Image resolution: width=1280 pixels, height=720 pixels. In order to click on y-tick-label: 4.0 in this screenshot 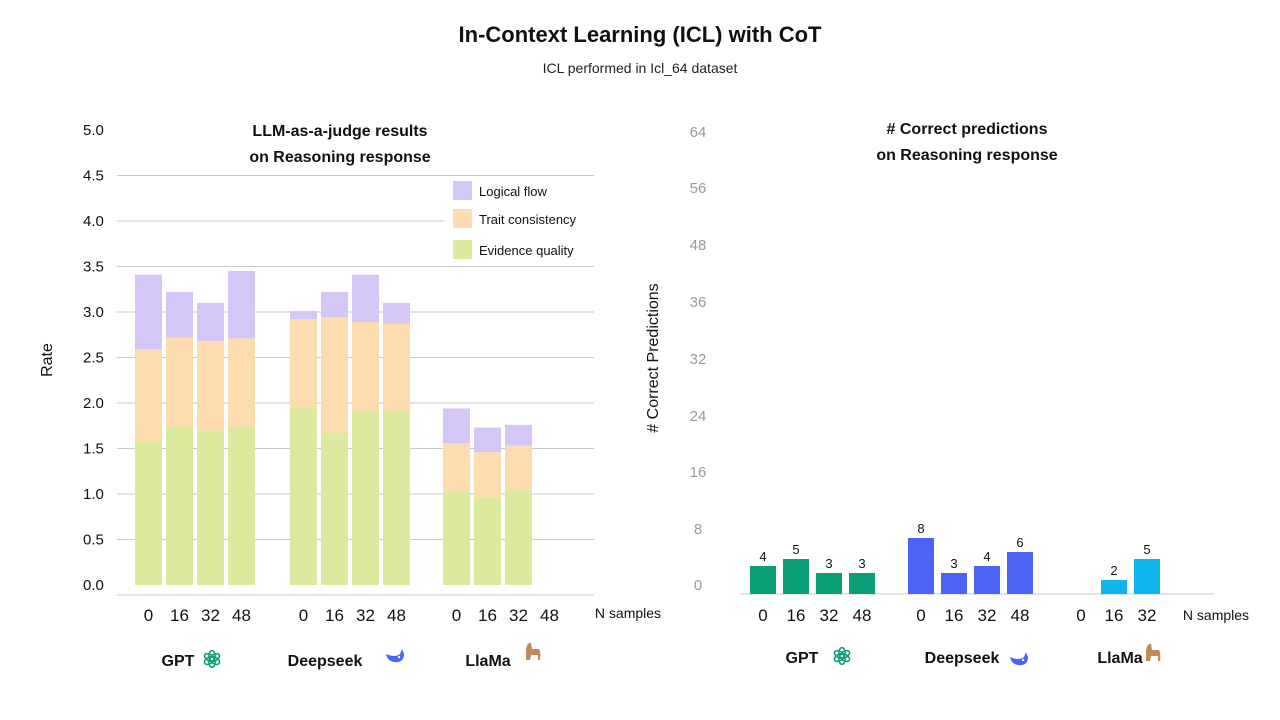, I will do `click(93, 221)`.